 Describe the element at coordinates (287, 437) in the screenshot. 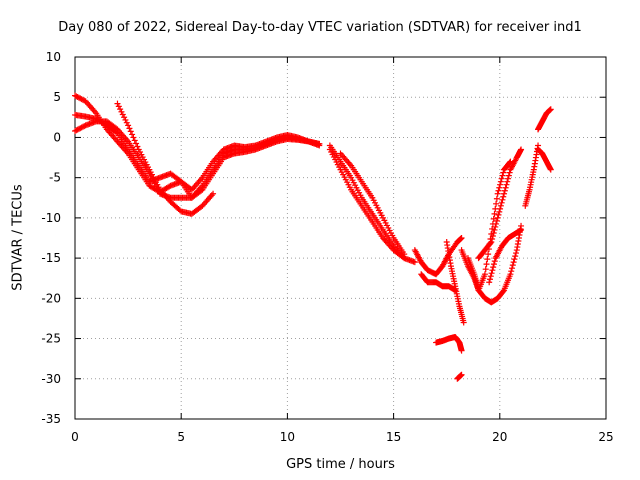

I see `x-tick-label: 10` at that location.